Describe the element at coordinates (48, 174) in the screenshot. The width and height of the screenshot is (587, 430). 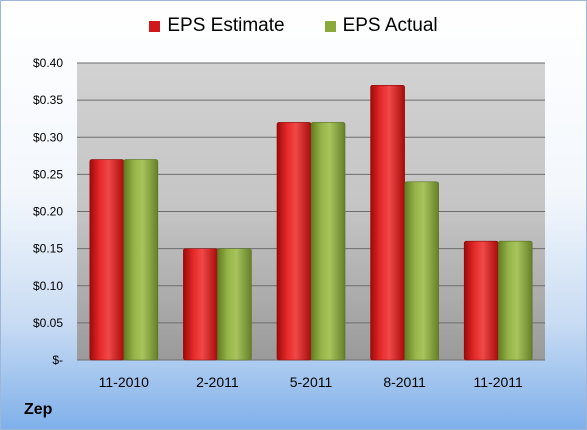
I see `y-tick-label: $0.25` at that location.